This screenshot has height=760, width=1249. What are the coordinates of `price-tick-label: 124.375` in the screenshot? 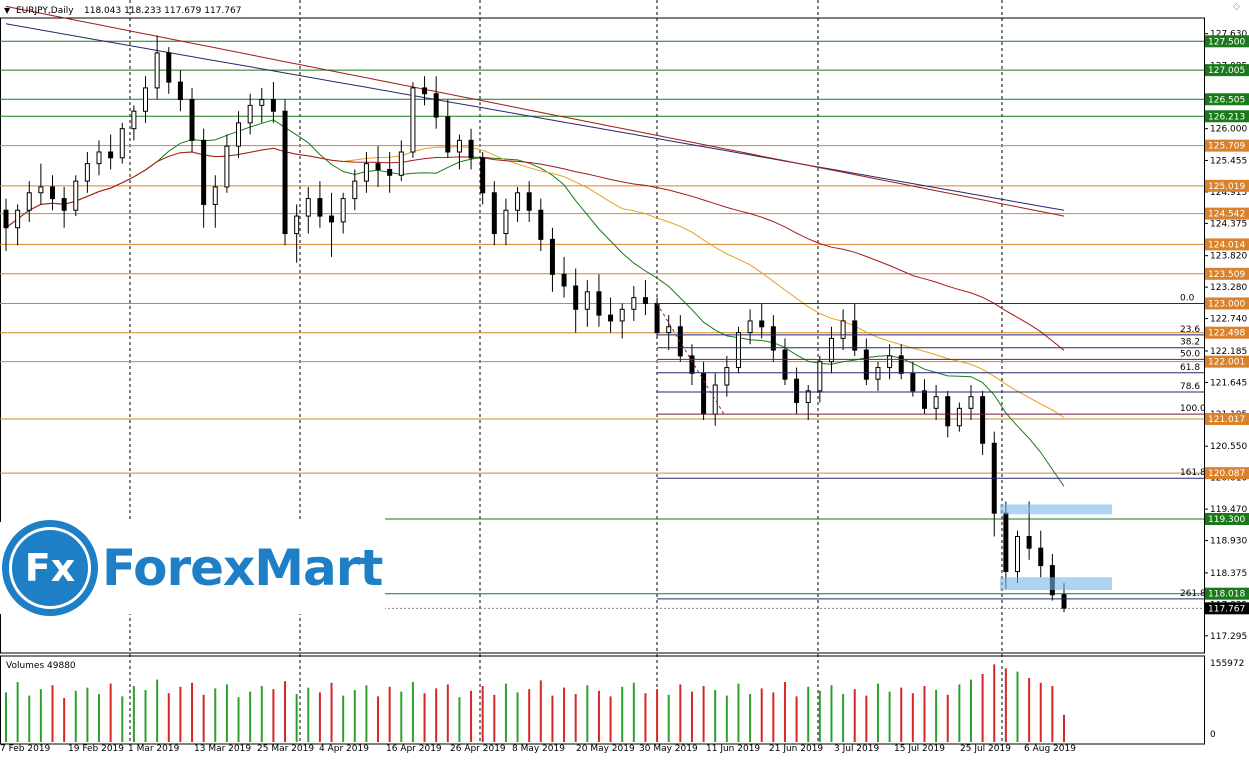 It's located at (1228, 224).